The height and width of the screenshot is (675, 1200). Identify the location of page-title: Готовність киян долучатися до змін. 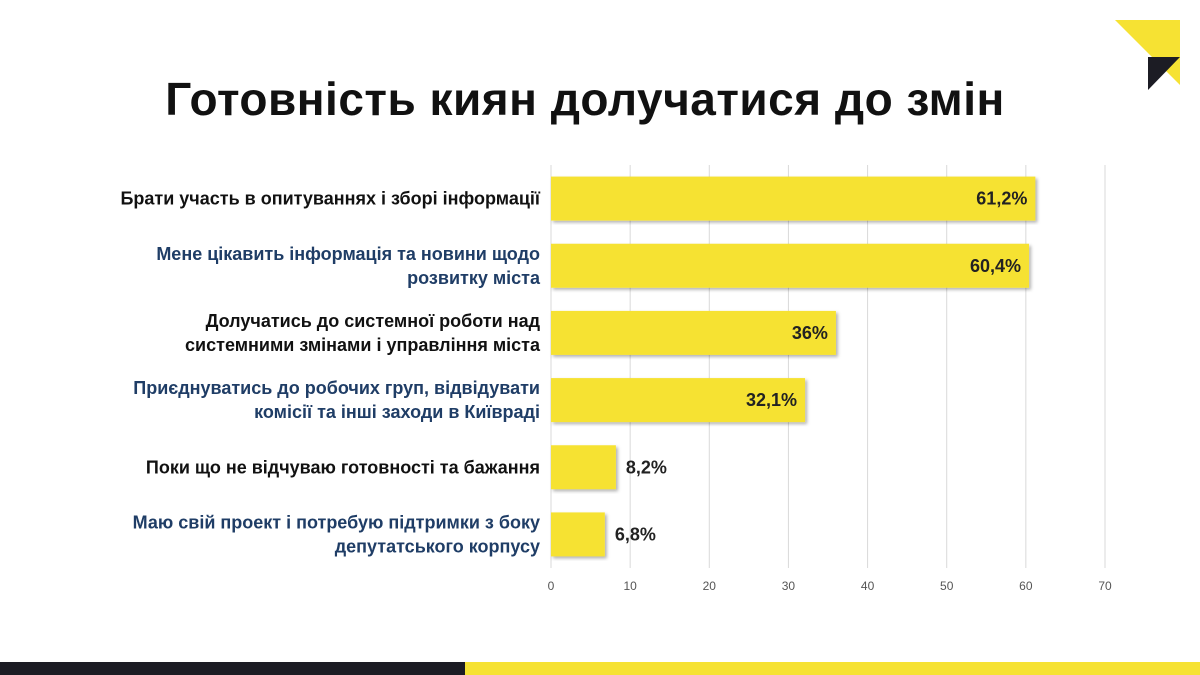
(585, 99).